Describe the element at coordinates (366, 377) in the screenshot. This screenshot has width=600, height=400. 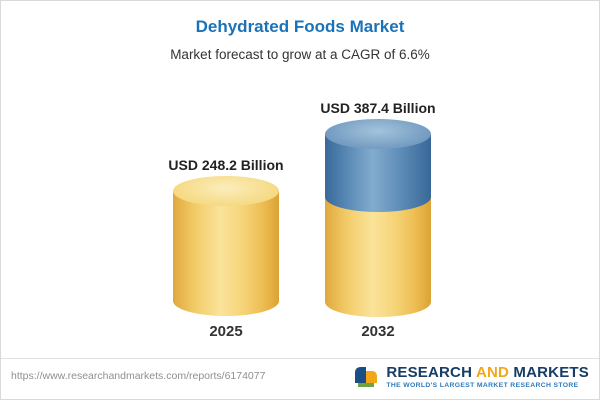
I see `logo-icon` at that location.